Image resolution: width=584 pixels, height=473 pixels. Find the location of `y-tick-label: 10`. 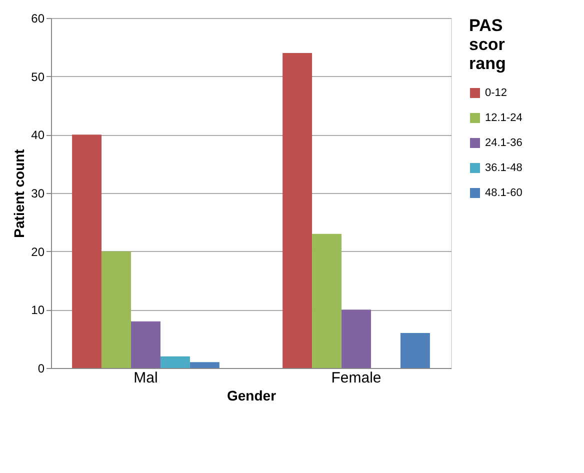

y-tick-label: 10 is located at coordinates (38, 310).